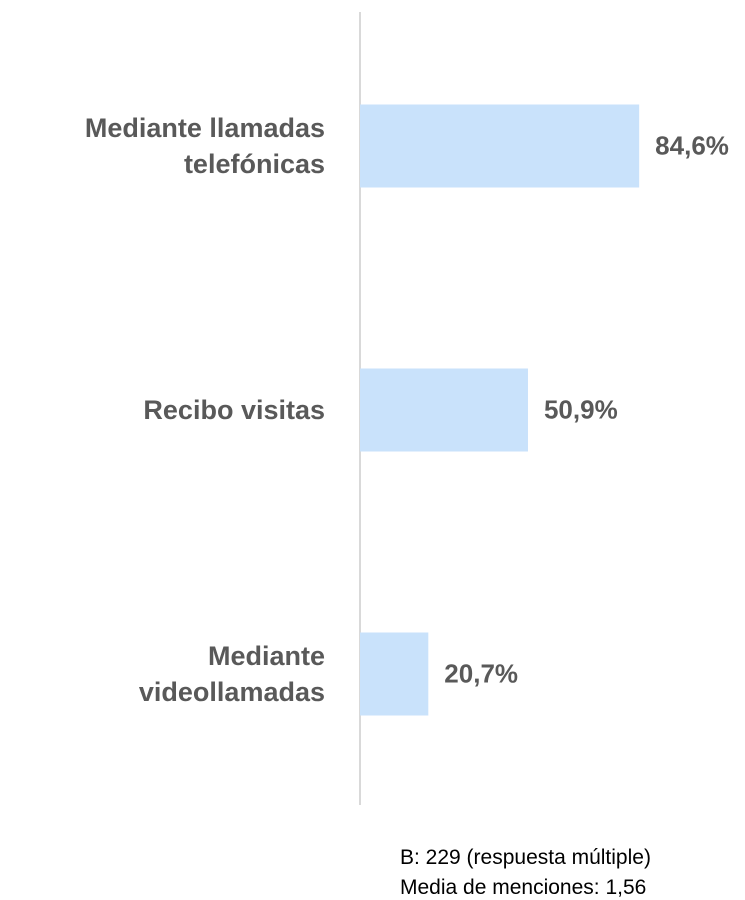 The height and width of the screenshot is (900, 745). I want to click on value-label: 84,6%, so click(692, 145).